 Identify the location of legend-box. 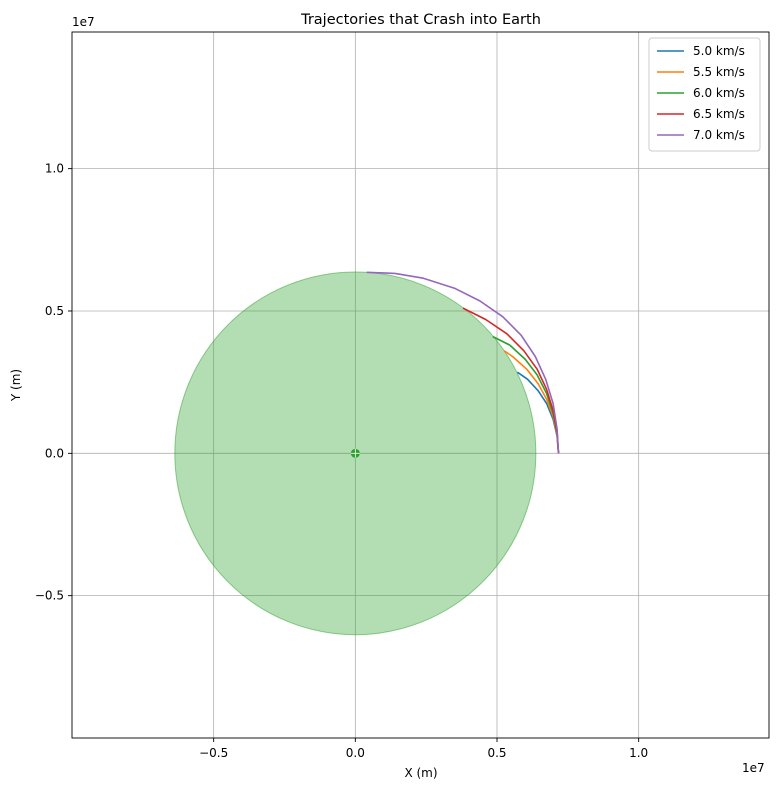
(704, 94).